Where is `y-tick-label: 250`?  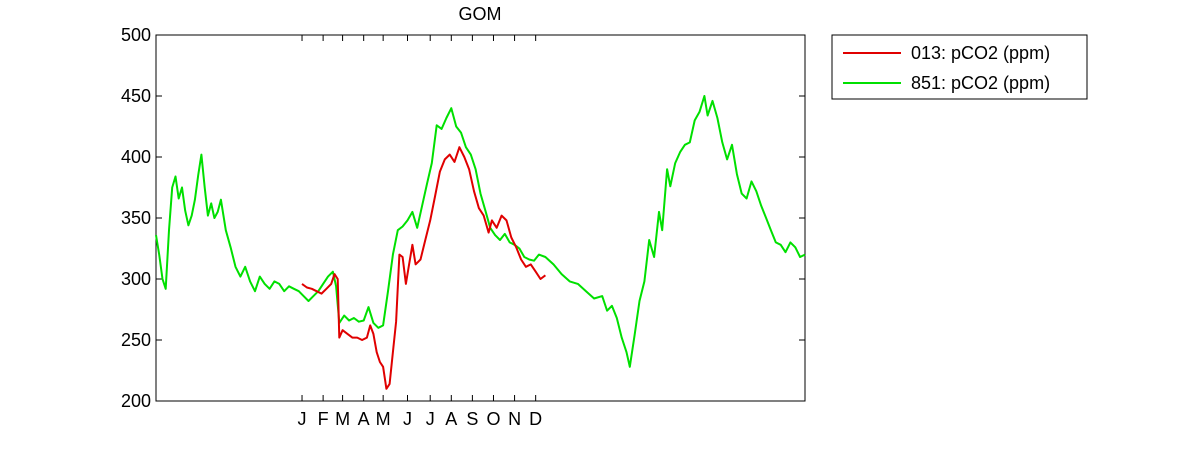 y-tick-label: 250 is located at coordinates (136, 340).